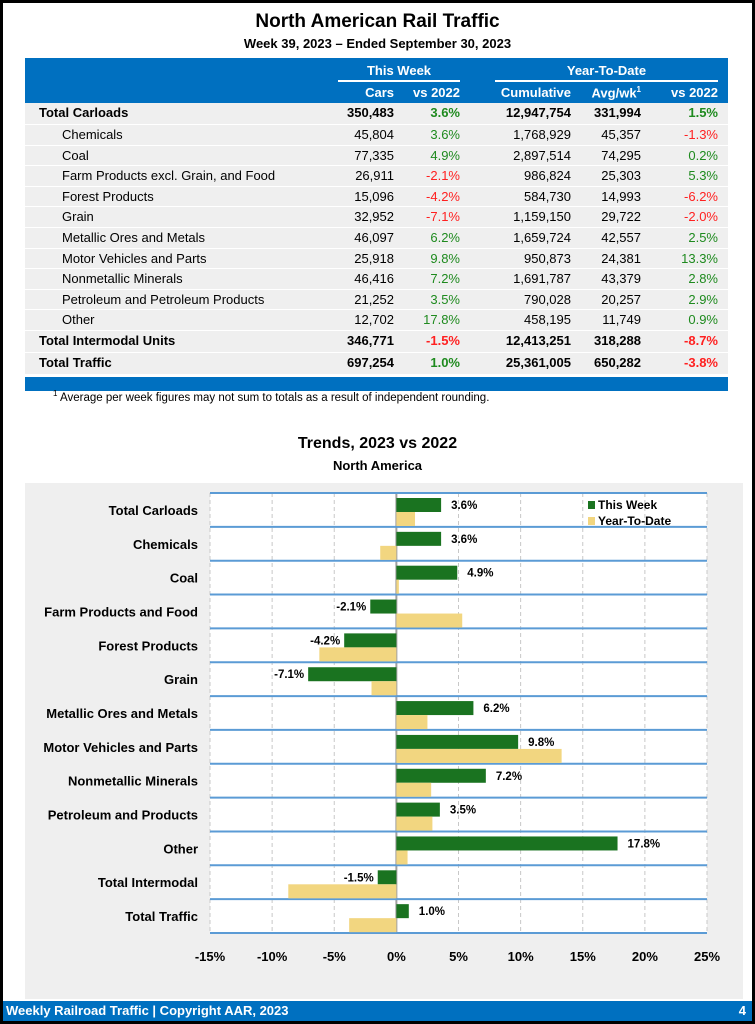 The width and height of the screenshot is (755, 1024). What do you see at coordinates (445, 279) in the screenshot?
I see `cell-vs-2022-week: 7.2%` at bounding box center [445, 279].